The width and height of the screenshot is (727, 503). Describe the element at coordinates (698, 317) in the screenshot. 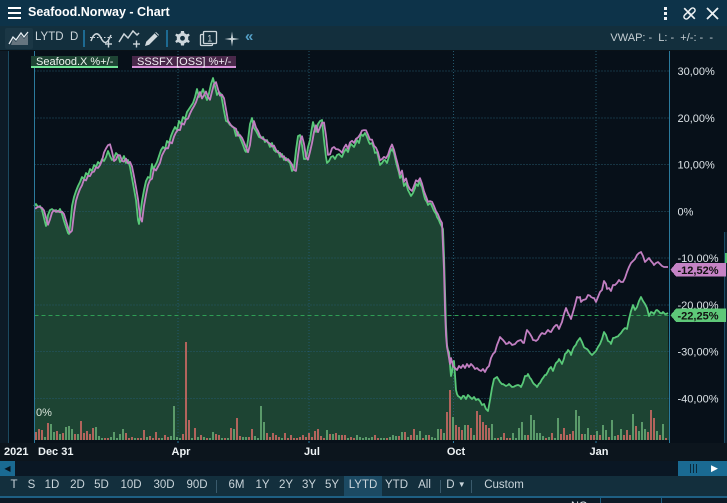

I see `svg-text: -22,25%` at that location.